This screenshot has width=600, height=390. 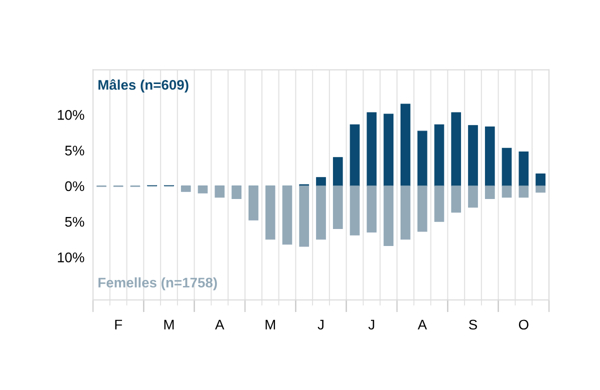 I want to click on x-tick-label: F, so click(x=118, y=325).